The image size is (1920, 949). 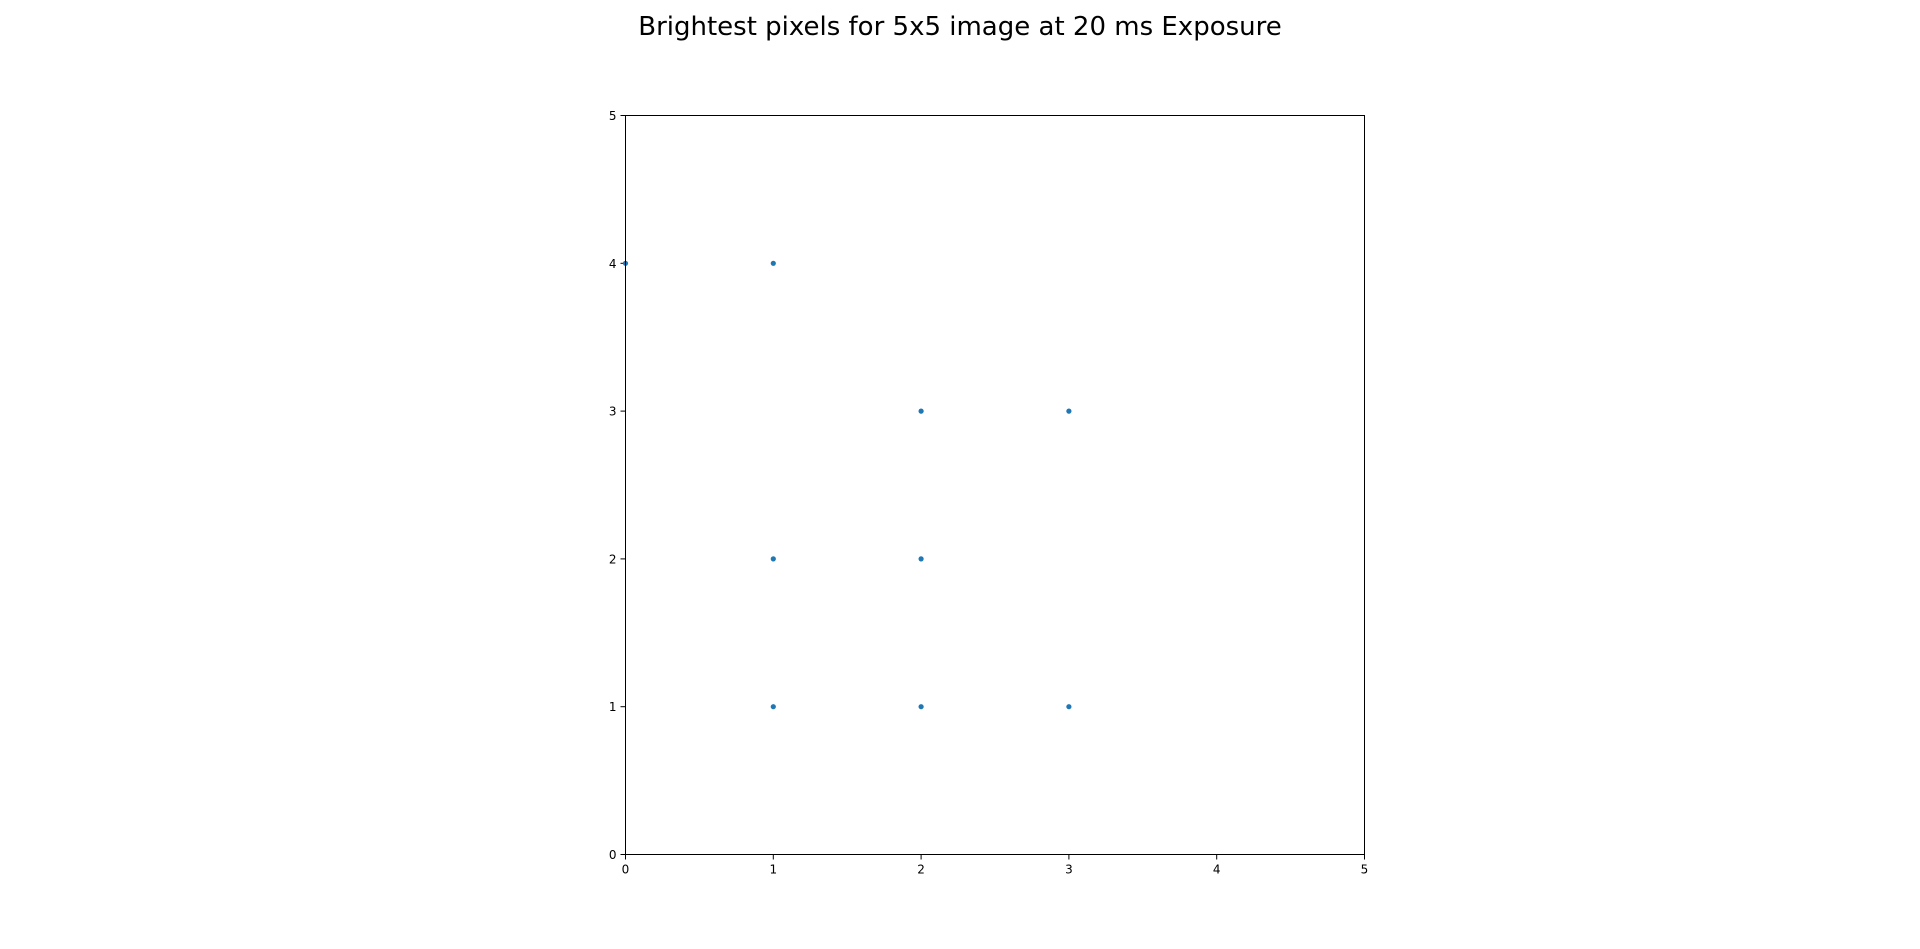 What do you see at coordinates (995, 865) in the screenshot?
I see `x-axis: 0 1 2 3 4 5` at bounding box center [995, 865].